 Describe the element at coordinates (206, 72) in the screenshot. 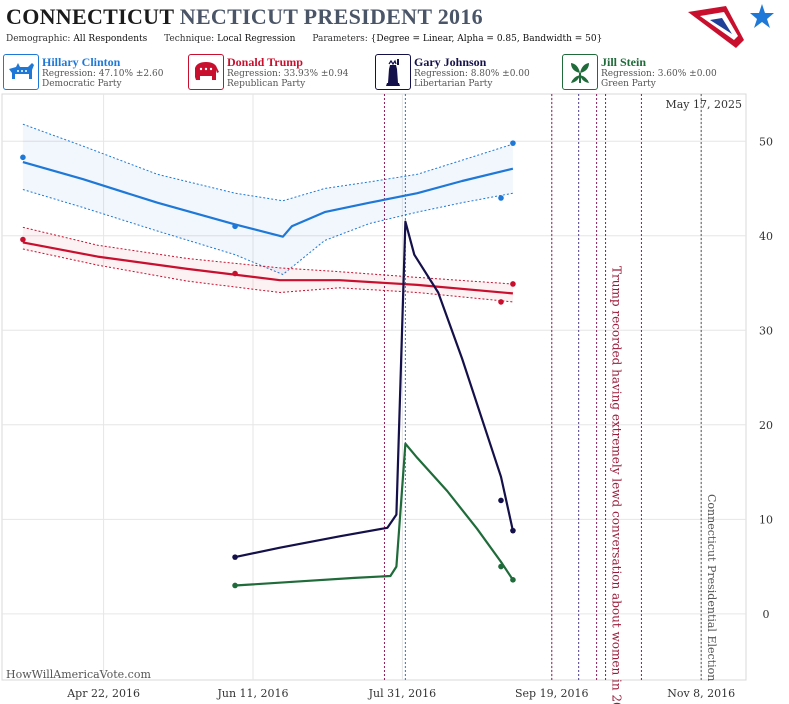

I see `elephant-icon` at that location.